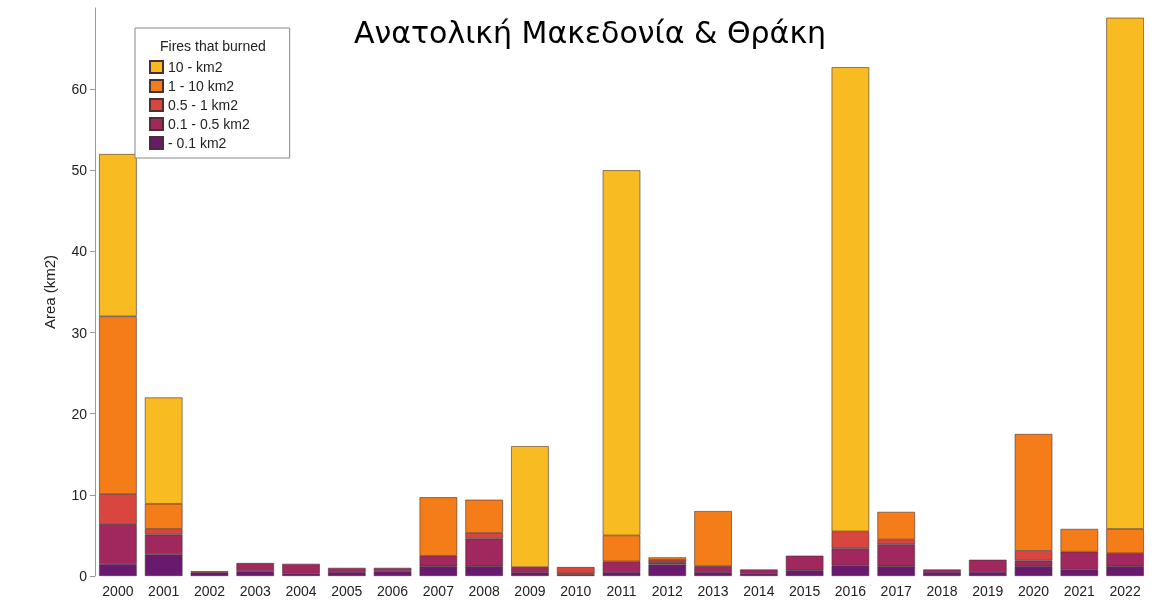 The image size is (1170, 608). Describe the element at coordinates (209, 124) in the screenshot. I see `legend-label: 0.1 - 0.5 km2` at that location.